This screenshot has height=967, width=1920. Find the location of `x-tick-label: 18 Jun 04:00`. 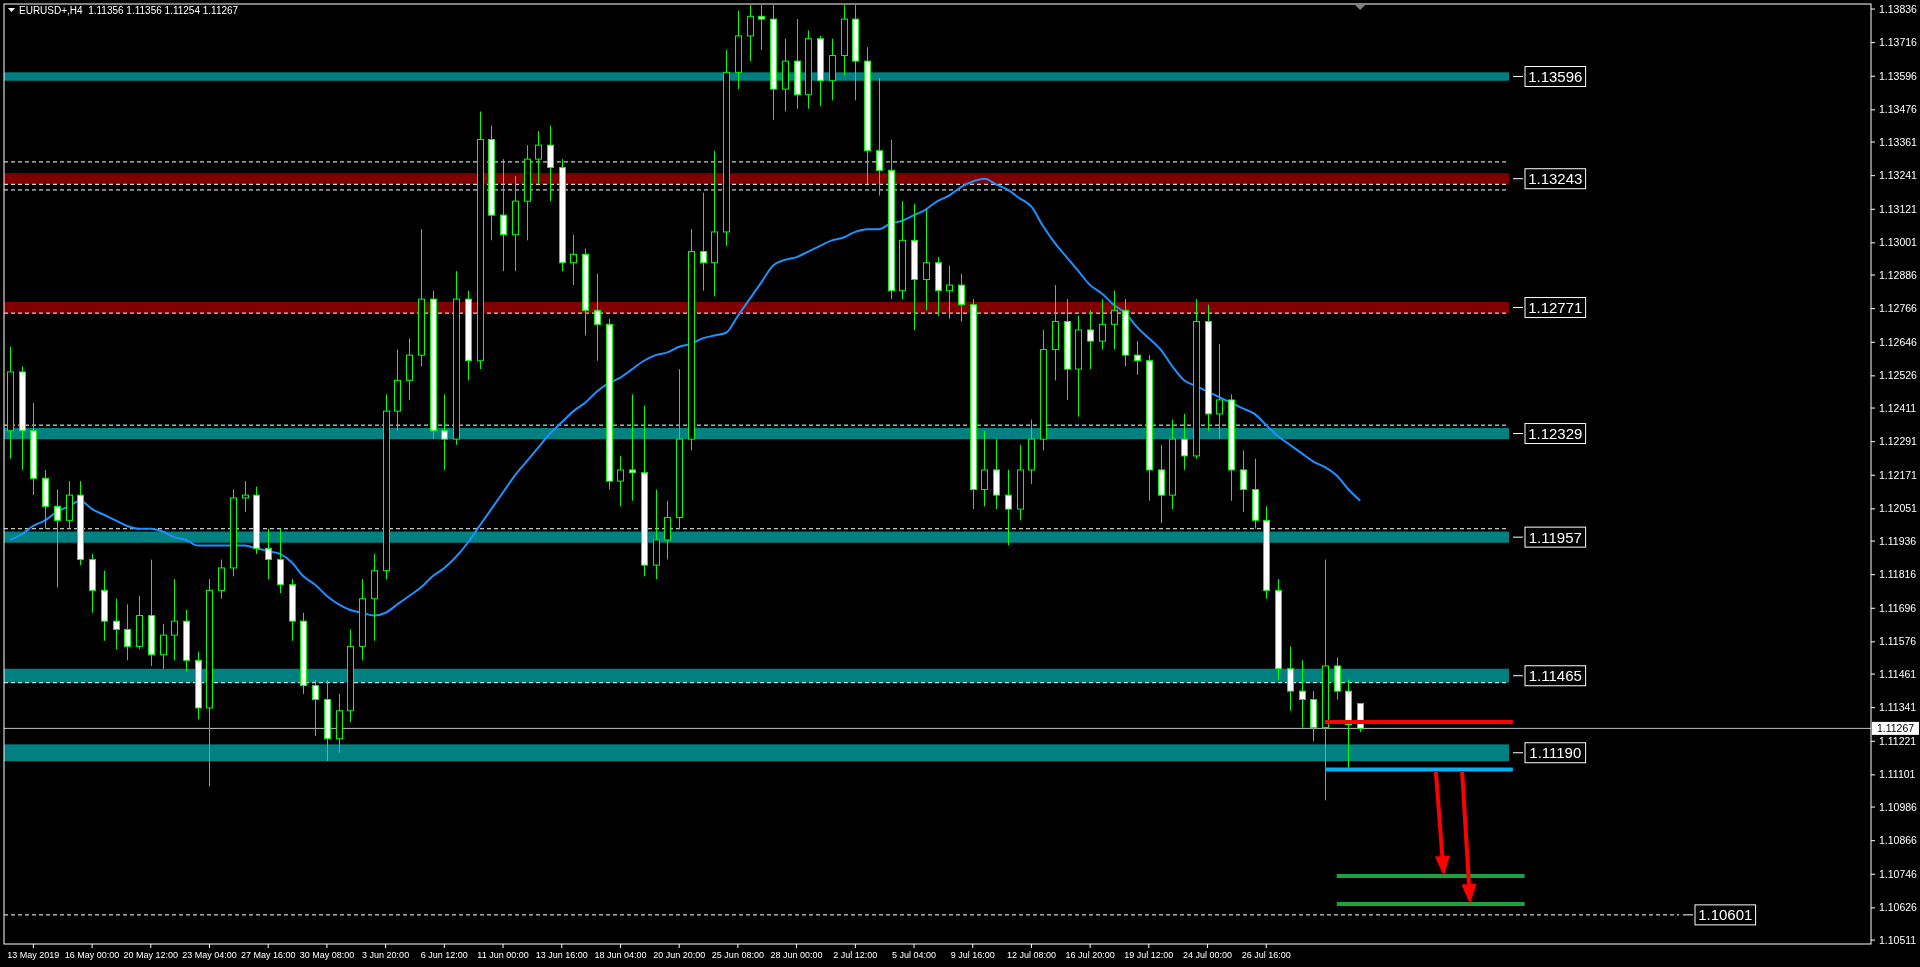

x-tick-label: 18 Jun 04:00 is located at coordinates (620, 955).